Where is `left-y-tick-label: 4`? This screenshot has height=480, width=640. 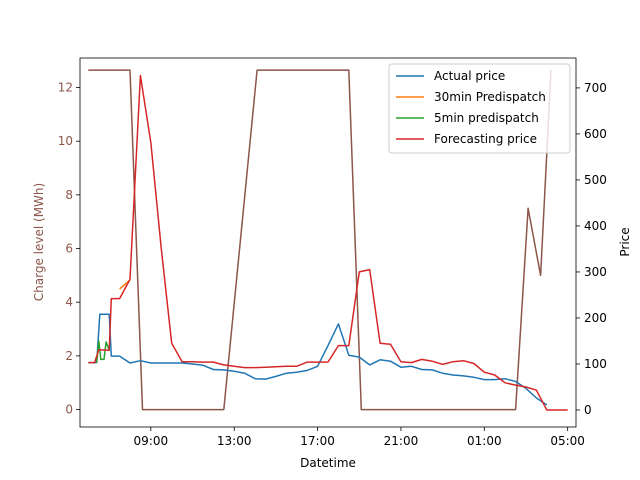
left-y-tick-label: 4 is located at coordinates (69, 302).